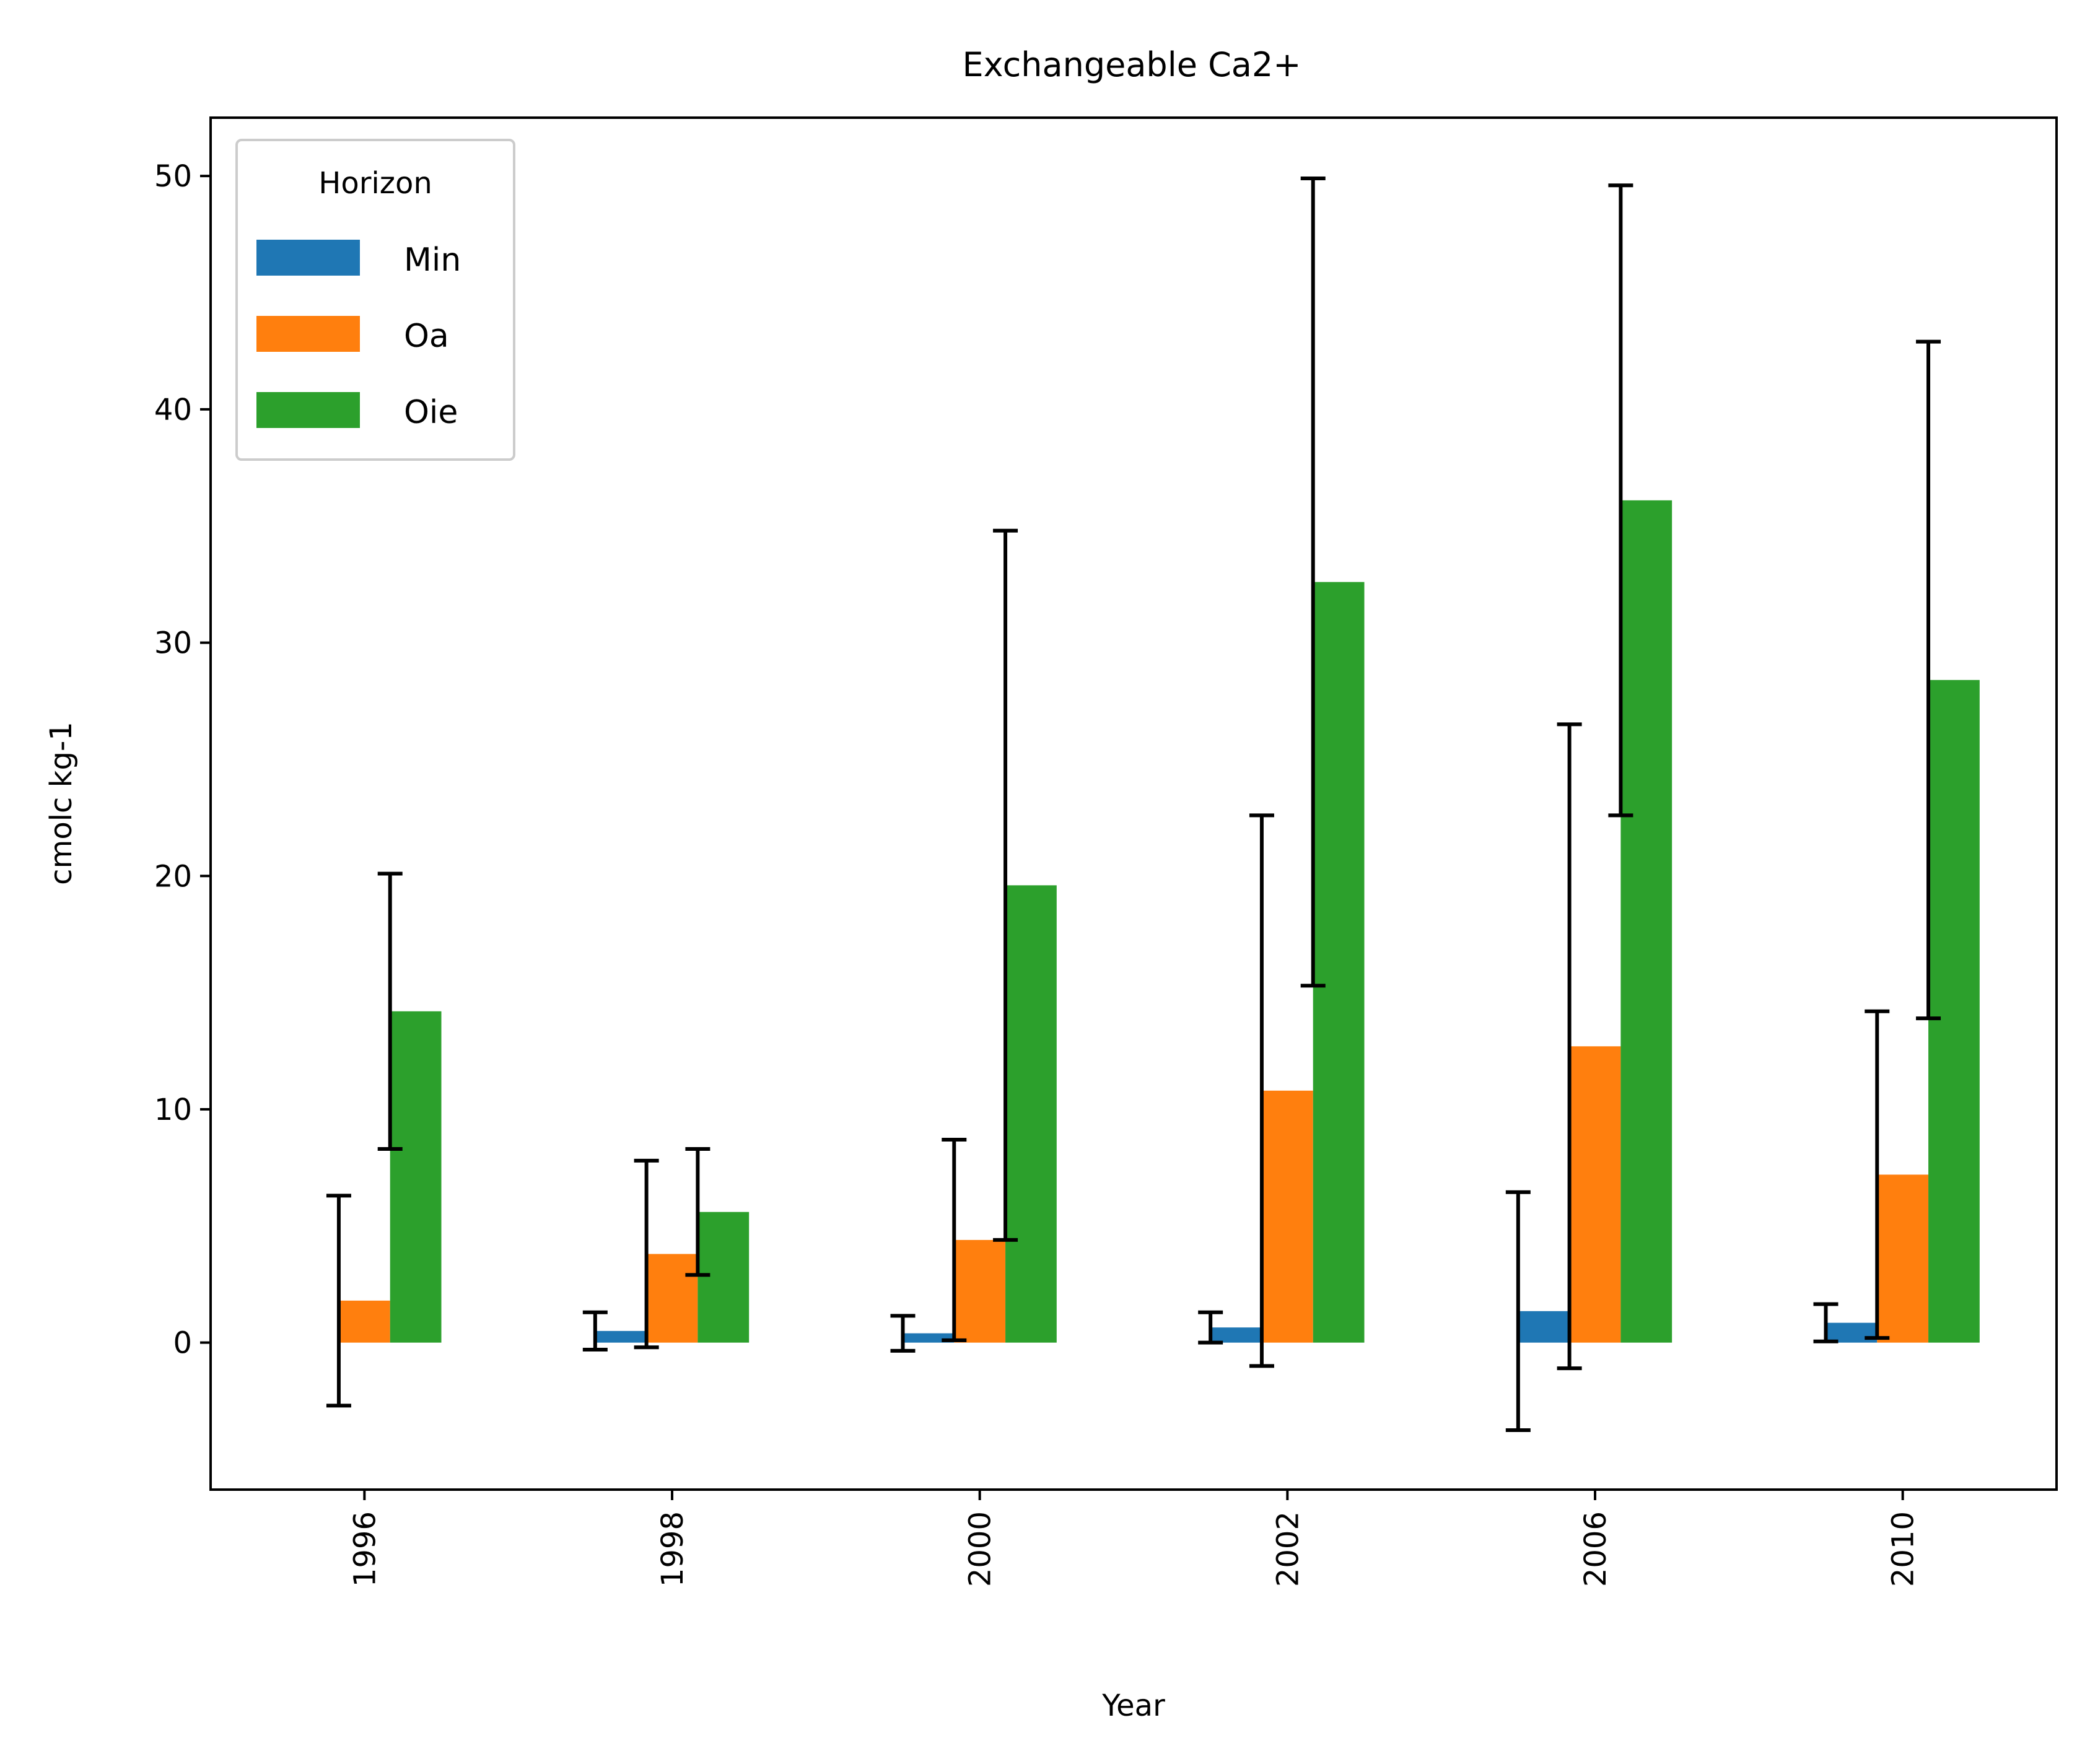  What do you see at coordinates (1287, 1549) in the screenshot?
I see `x-tick-label: 2002` at bounding box center [1287, 1549].